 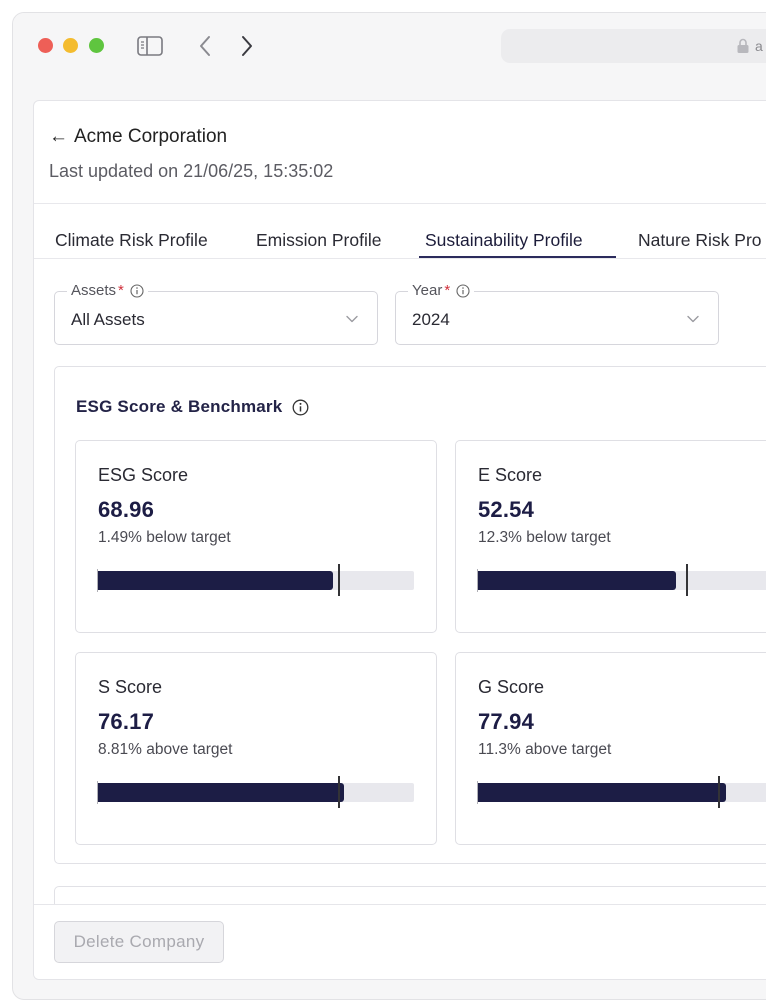 I want to click on browser-forward-icon, so click(x=246, y=46).